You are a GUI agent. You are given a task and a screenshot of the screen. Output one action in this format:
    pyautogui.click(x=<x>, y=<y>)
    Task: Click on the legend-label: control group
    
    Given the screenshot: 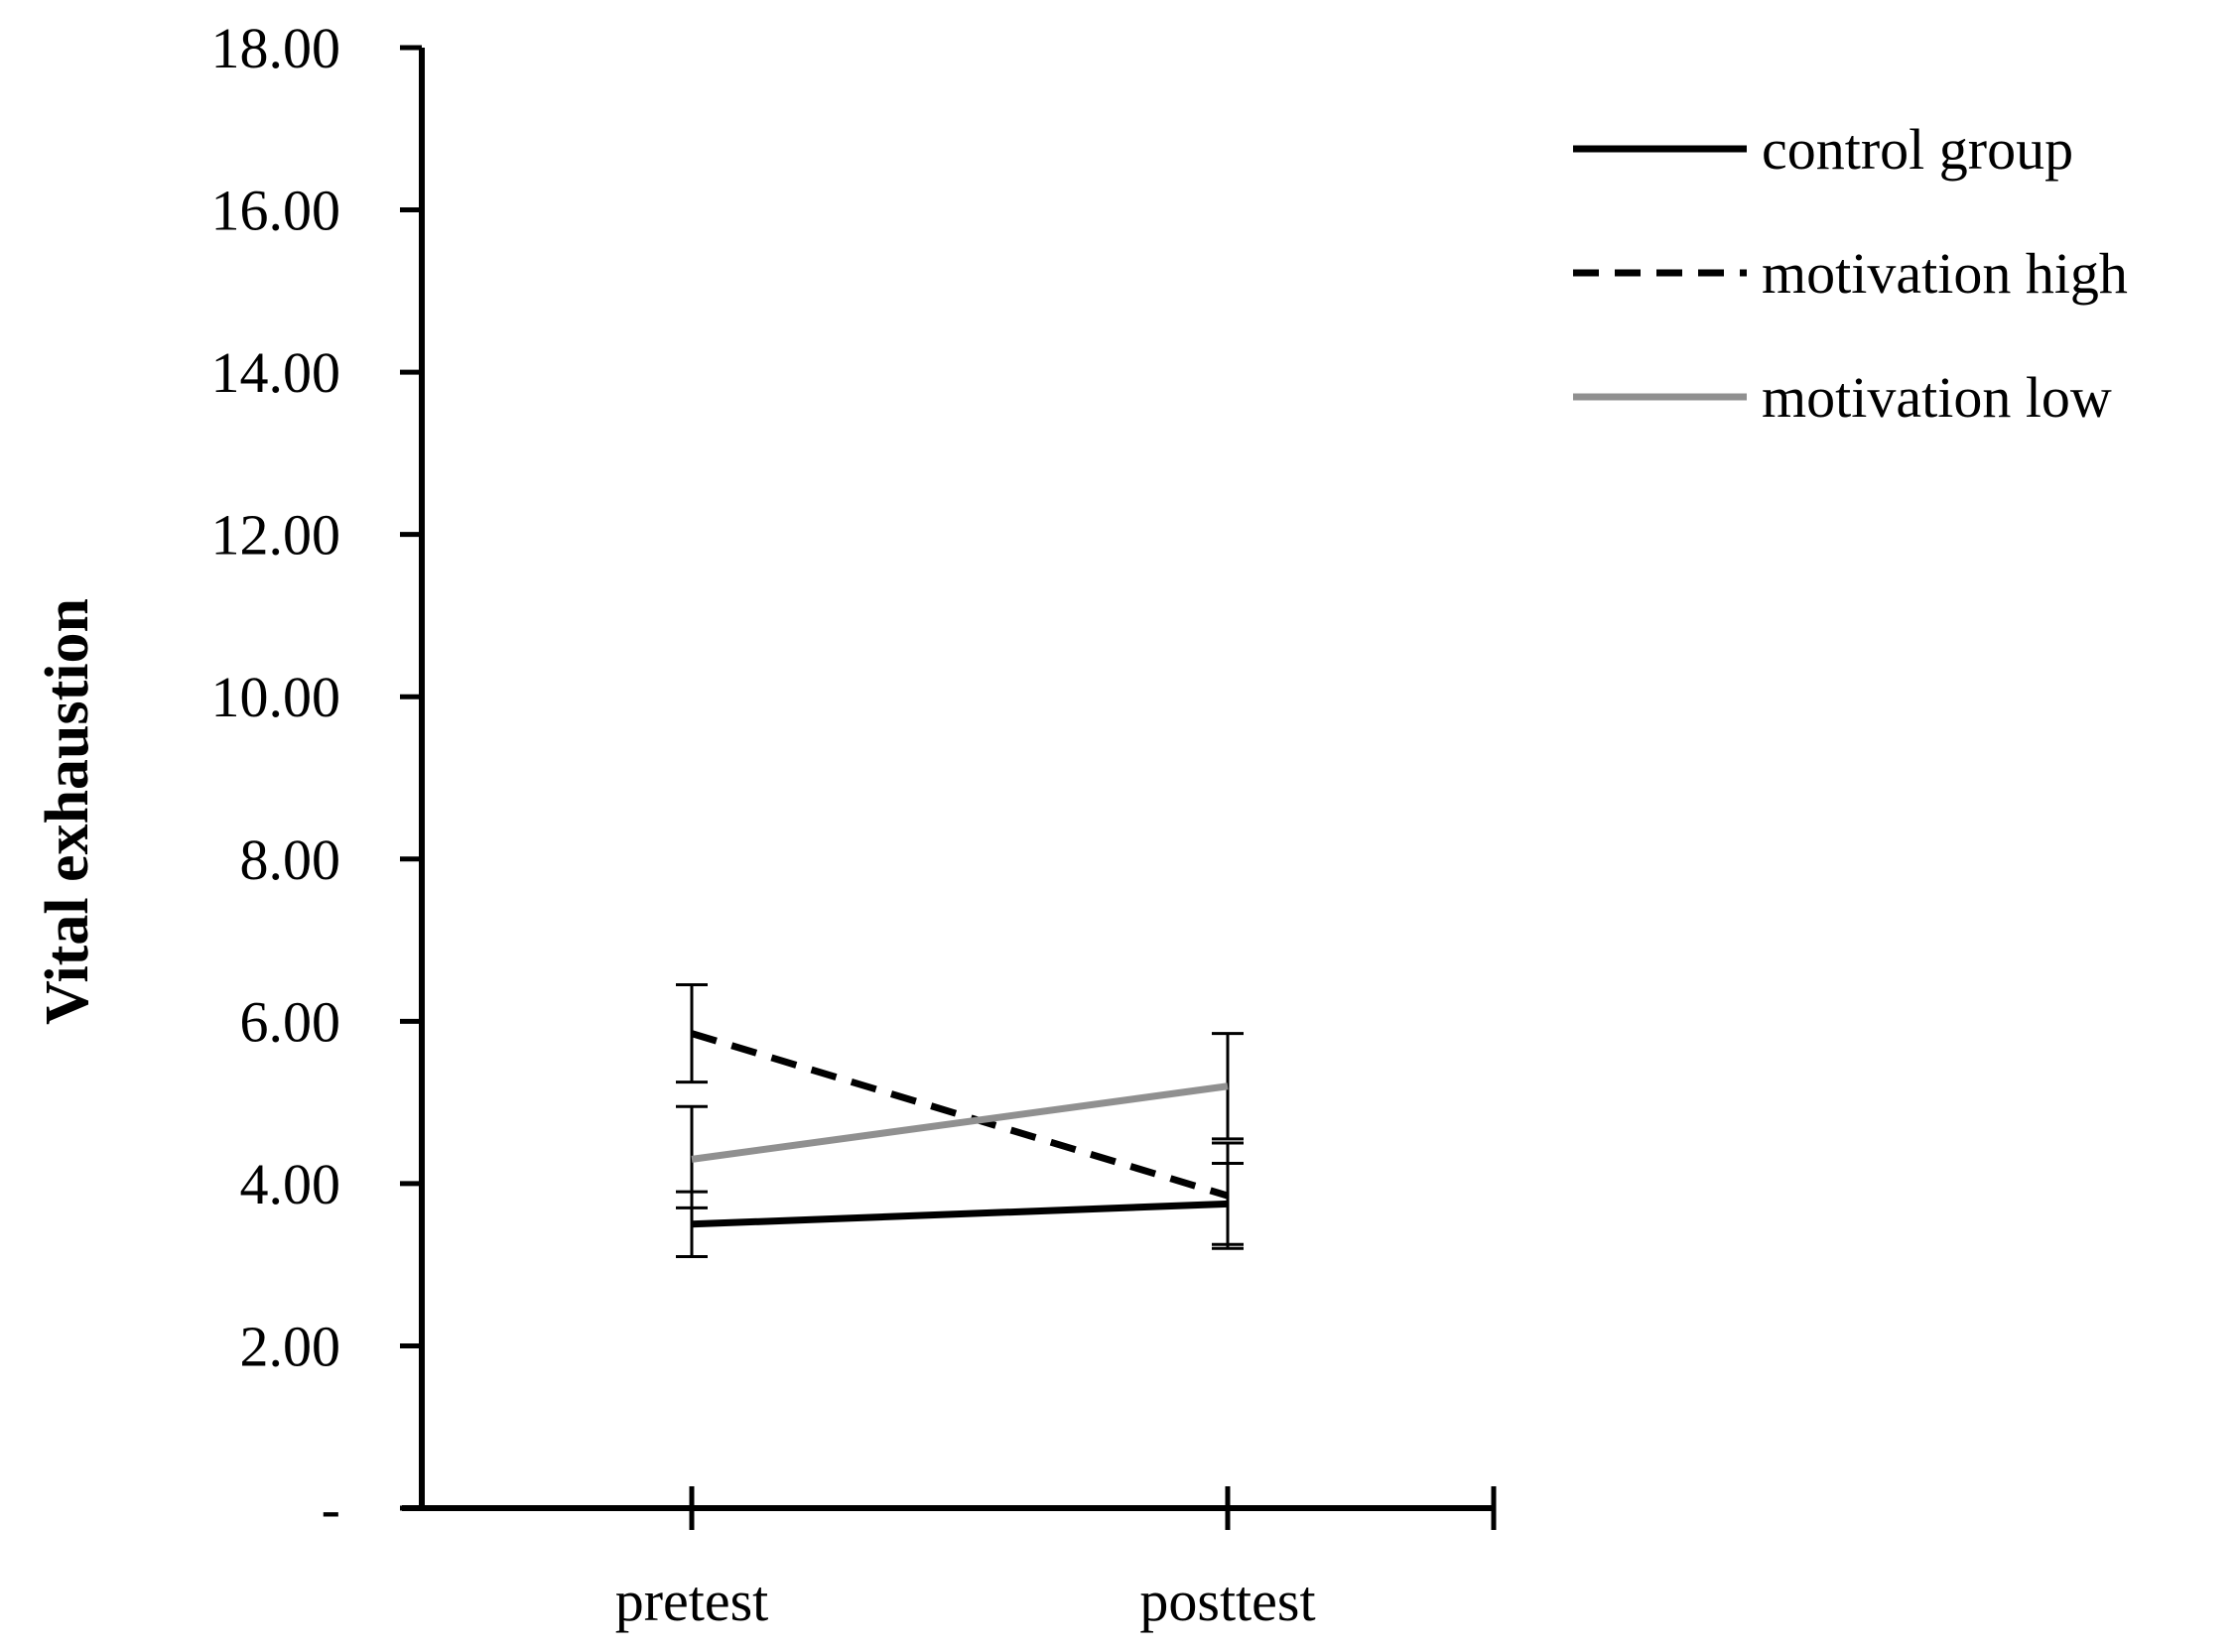 What is the action you would take?
    pyautogui.click(x=1917, y=149)
    